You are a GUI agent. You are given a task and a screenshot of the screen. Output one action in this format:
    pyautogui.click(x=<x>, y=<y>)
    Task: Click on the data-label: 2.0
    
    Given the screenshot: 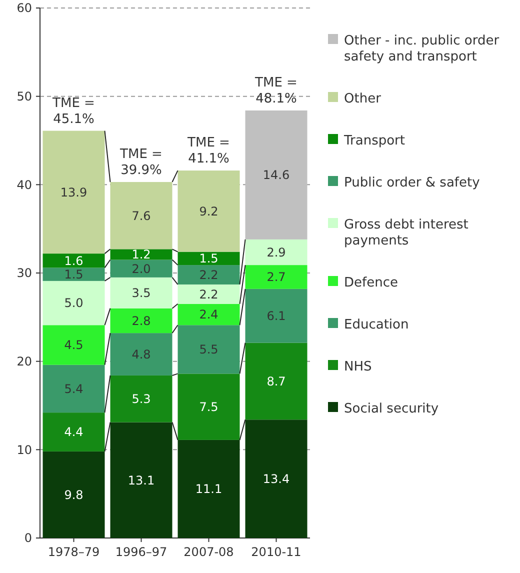 What is the action you would take?
    pyautogui.click(x=141, y=269)
    